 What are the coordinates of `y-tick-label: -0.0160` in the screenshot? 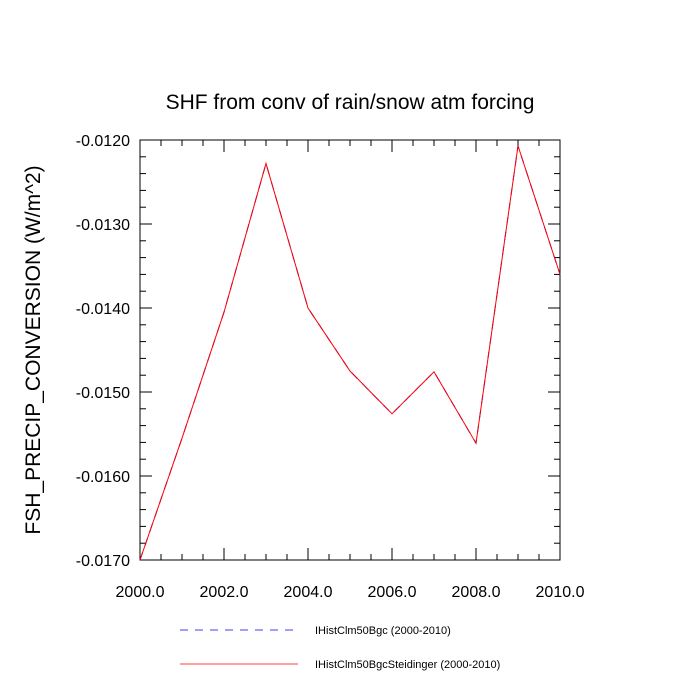 It's located at (103, 477).